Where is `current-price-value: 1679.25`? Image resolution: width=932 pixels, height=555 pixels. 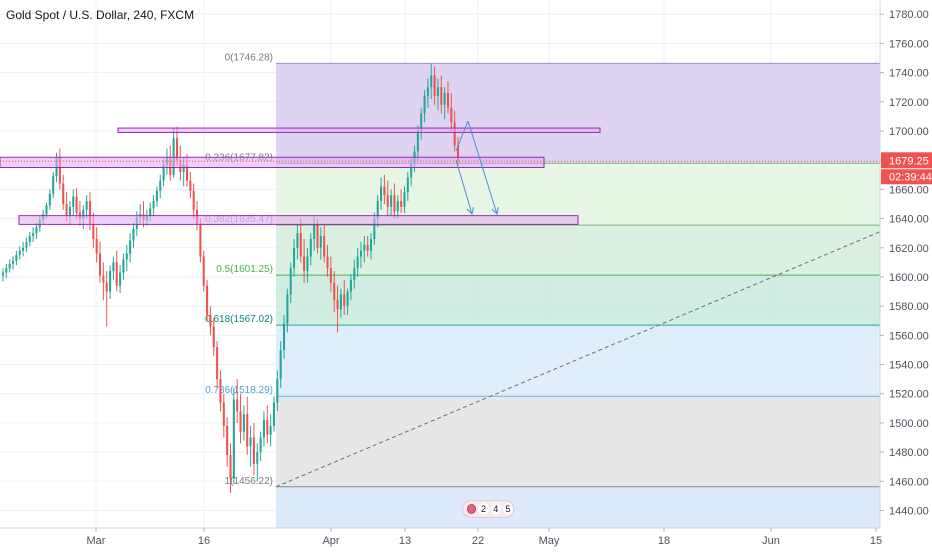 current-price-value: 1679.25 is located at coordinates (909, 161).